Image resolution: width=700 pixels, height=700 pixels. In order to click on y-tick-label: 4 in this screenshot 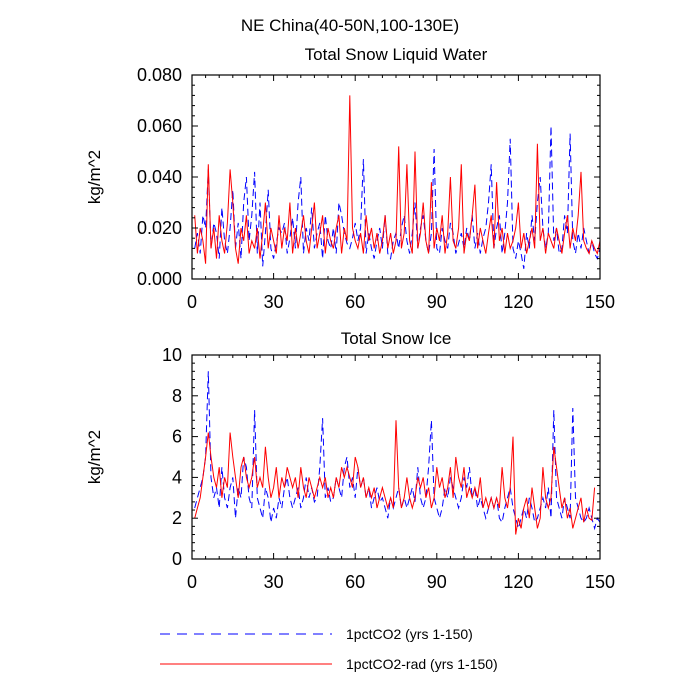, I will do `click(177, 477)`.